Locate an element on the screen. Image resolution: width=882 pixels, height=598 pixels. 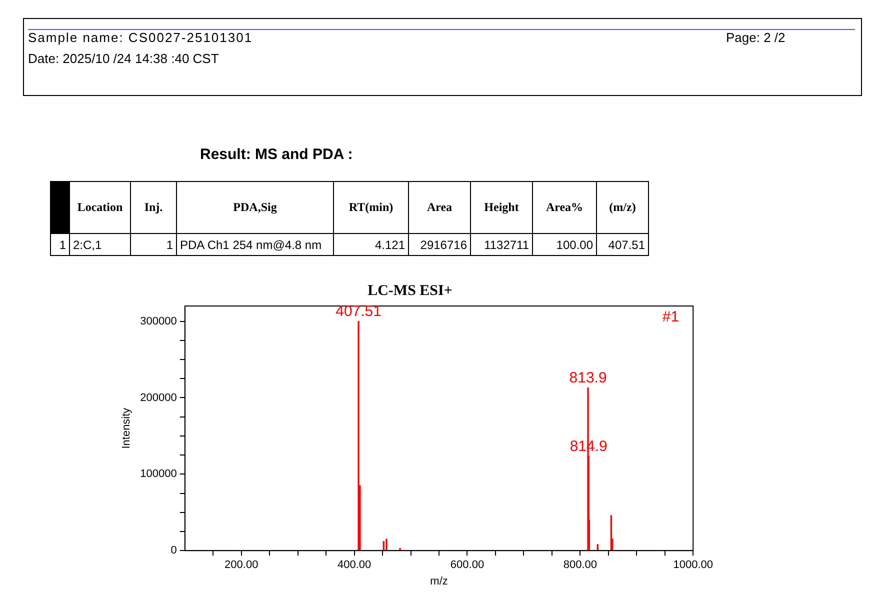
y-tick-label: 300000 is located at coordinates (158, 321).